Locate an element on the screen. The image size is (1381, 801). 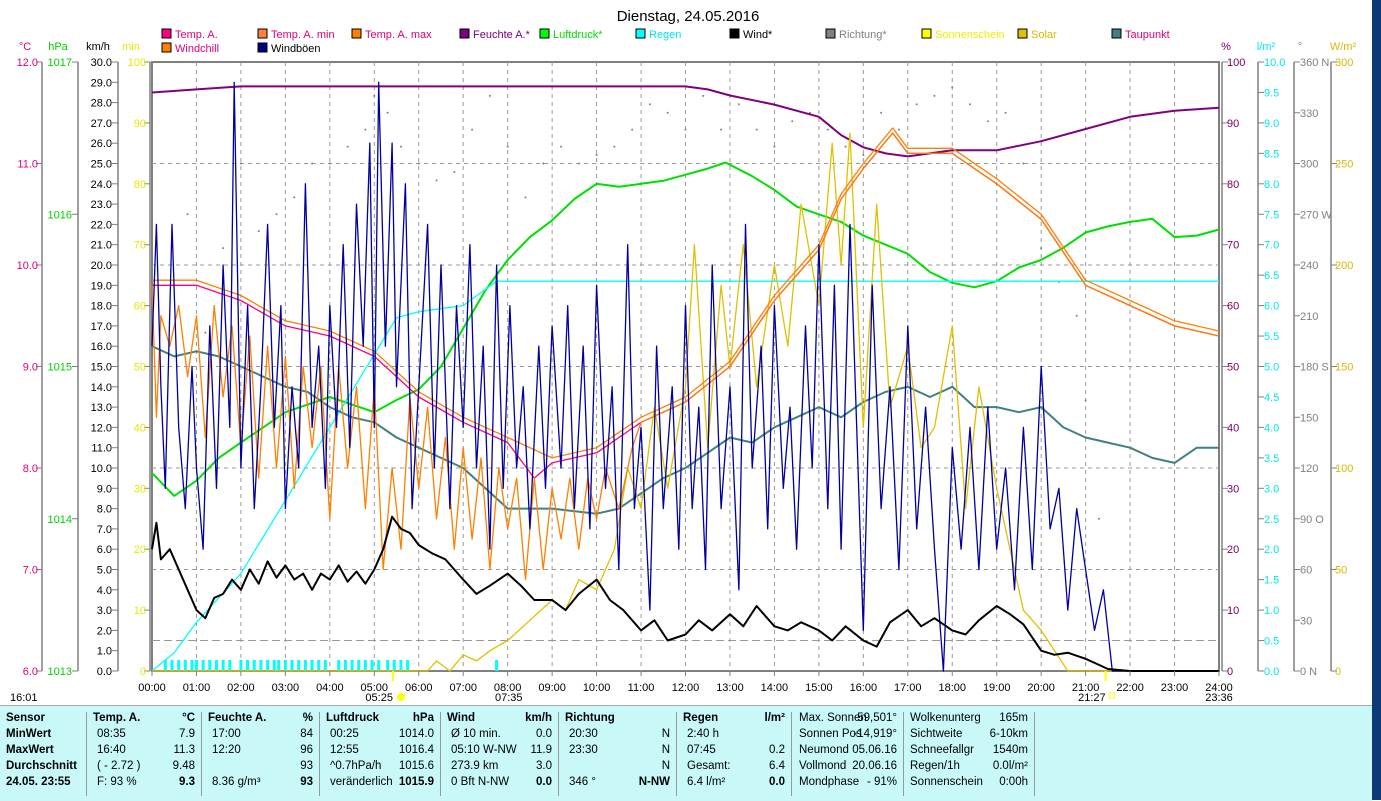
sunrise-label: 05:25 is located at coordinates (379, 698).